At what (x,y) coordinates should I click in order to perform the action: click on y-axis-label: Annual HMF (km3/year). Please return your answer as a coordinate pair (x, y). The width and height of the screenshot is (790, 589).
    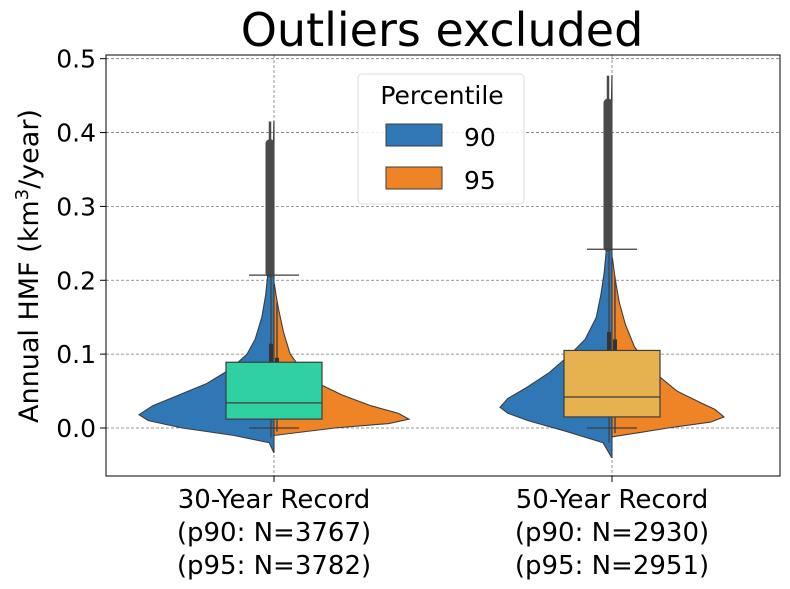
    Looking at the image, I should click on (28, 266).